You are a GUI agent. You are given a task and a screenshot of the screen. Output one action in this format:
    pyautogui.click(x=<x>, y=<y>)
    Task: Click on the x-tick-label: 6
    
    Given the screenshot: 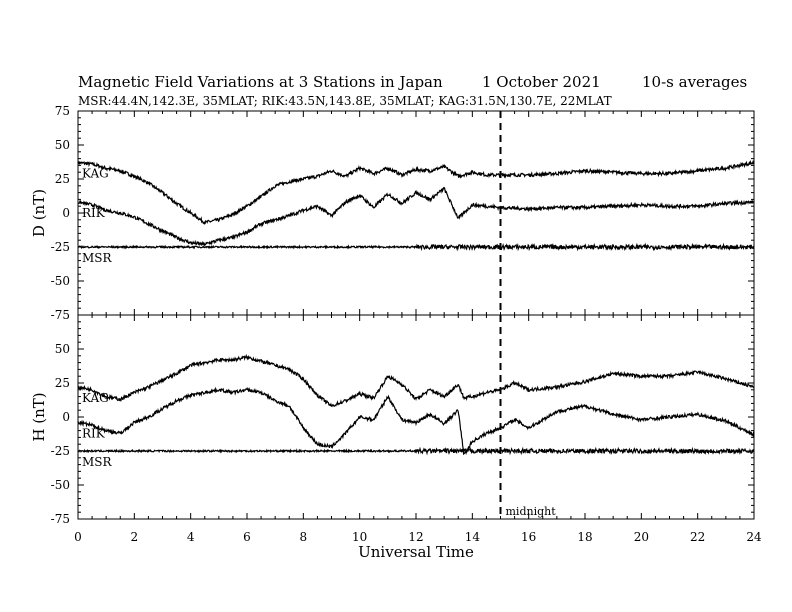 What is the action you would take?
    pyautogui.click(x=247, y=537)
    